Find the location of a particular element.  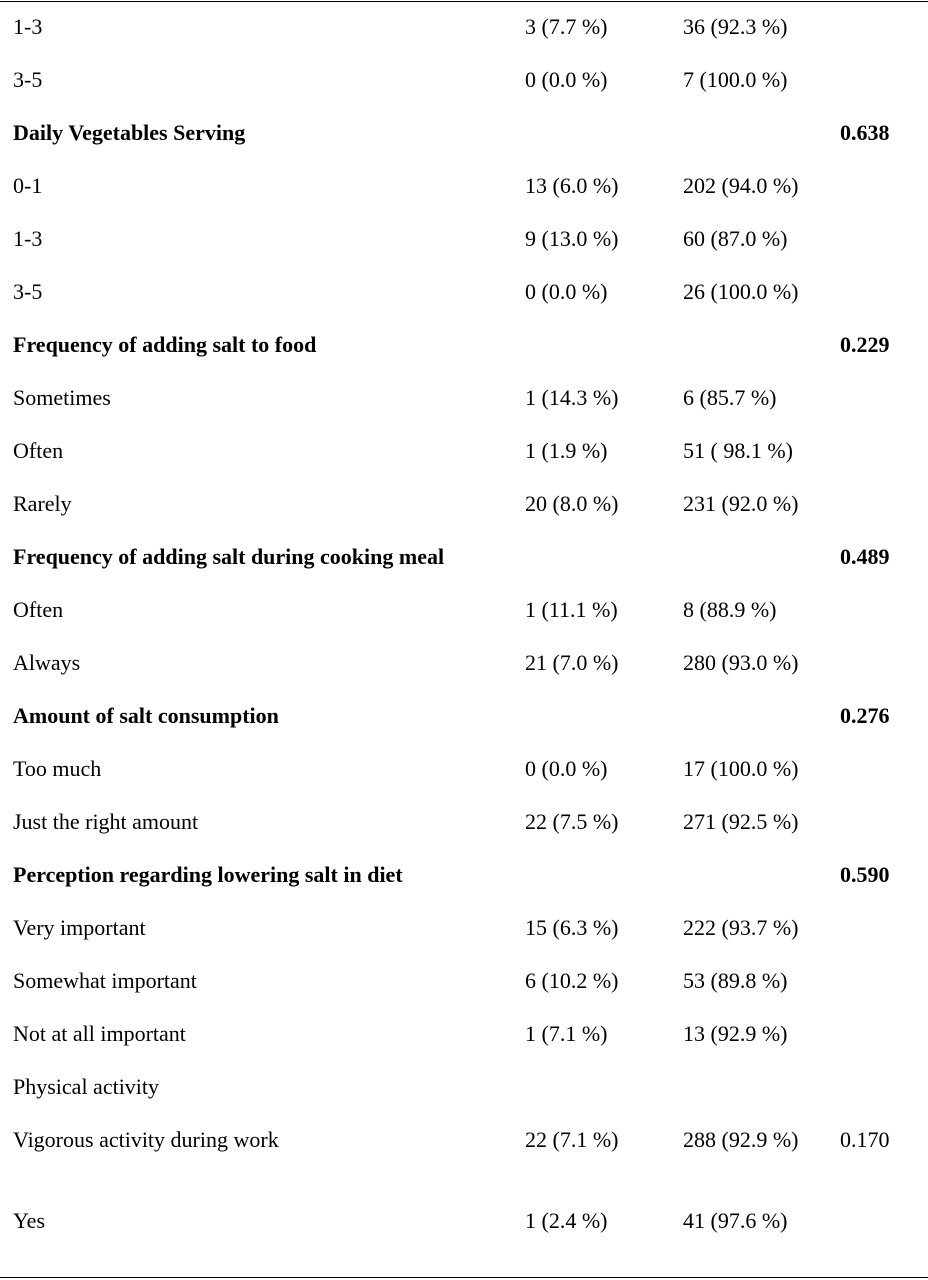

table-row: Rarely 20 (8.0 %) 231 (92.0 %) is located at coordinates (464, 503).